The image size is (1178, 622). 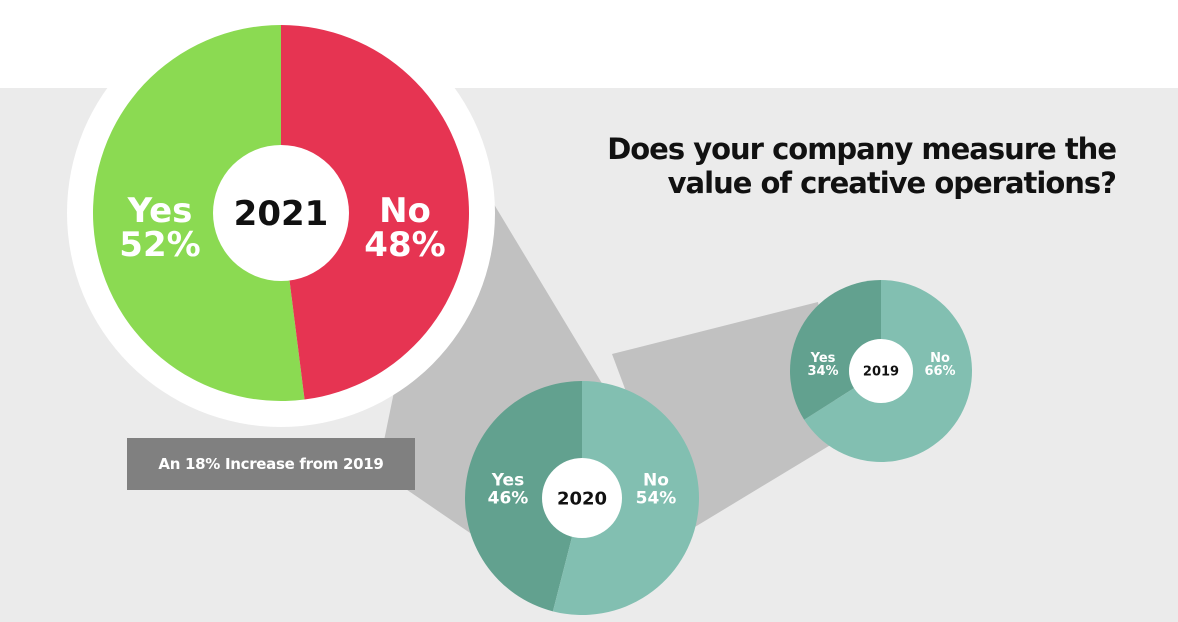 I want to click on pie-2021-year-label: 2021, so click(x=281, y=214).